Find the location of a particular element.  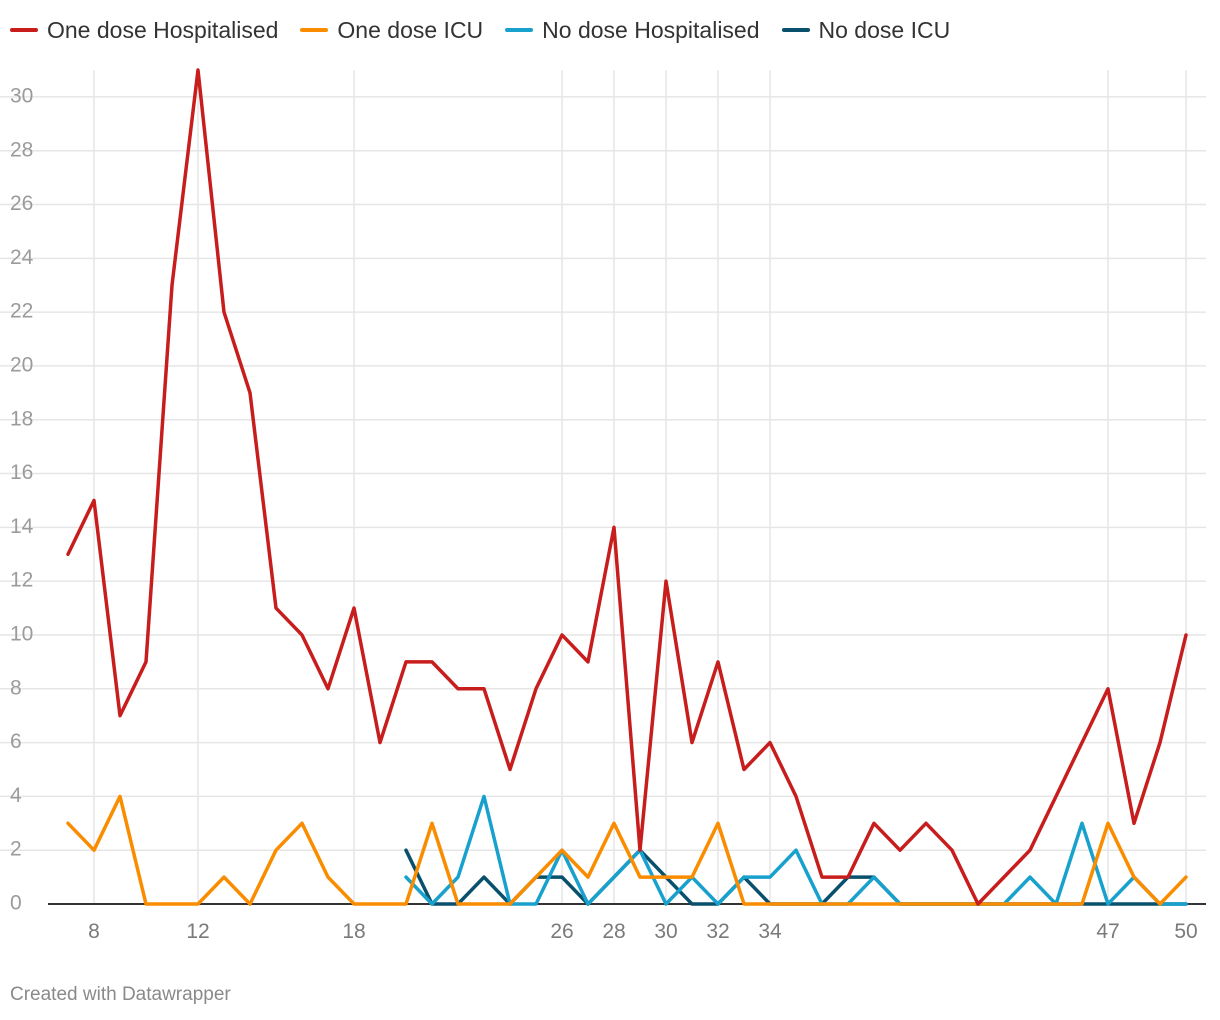

x-tick-label: 8 is located at coordinates (94, 931).